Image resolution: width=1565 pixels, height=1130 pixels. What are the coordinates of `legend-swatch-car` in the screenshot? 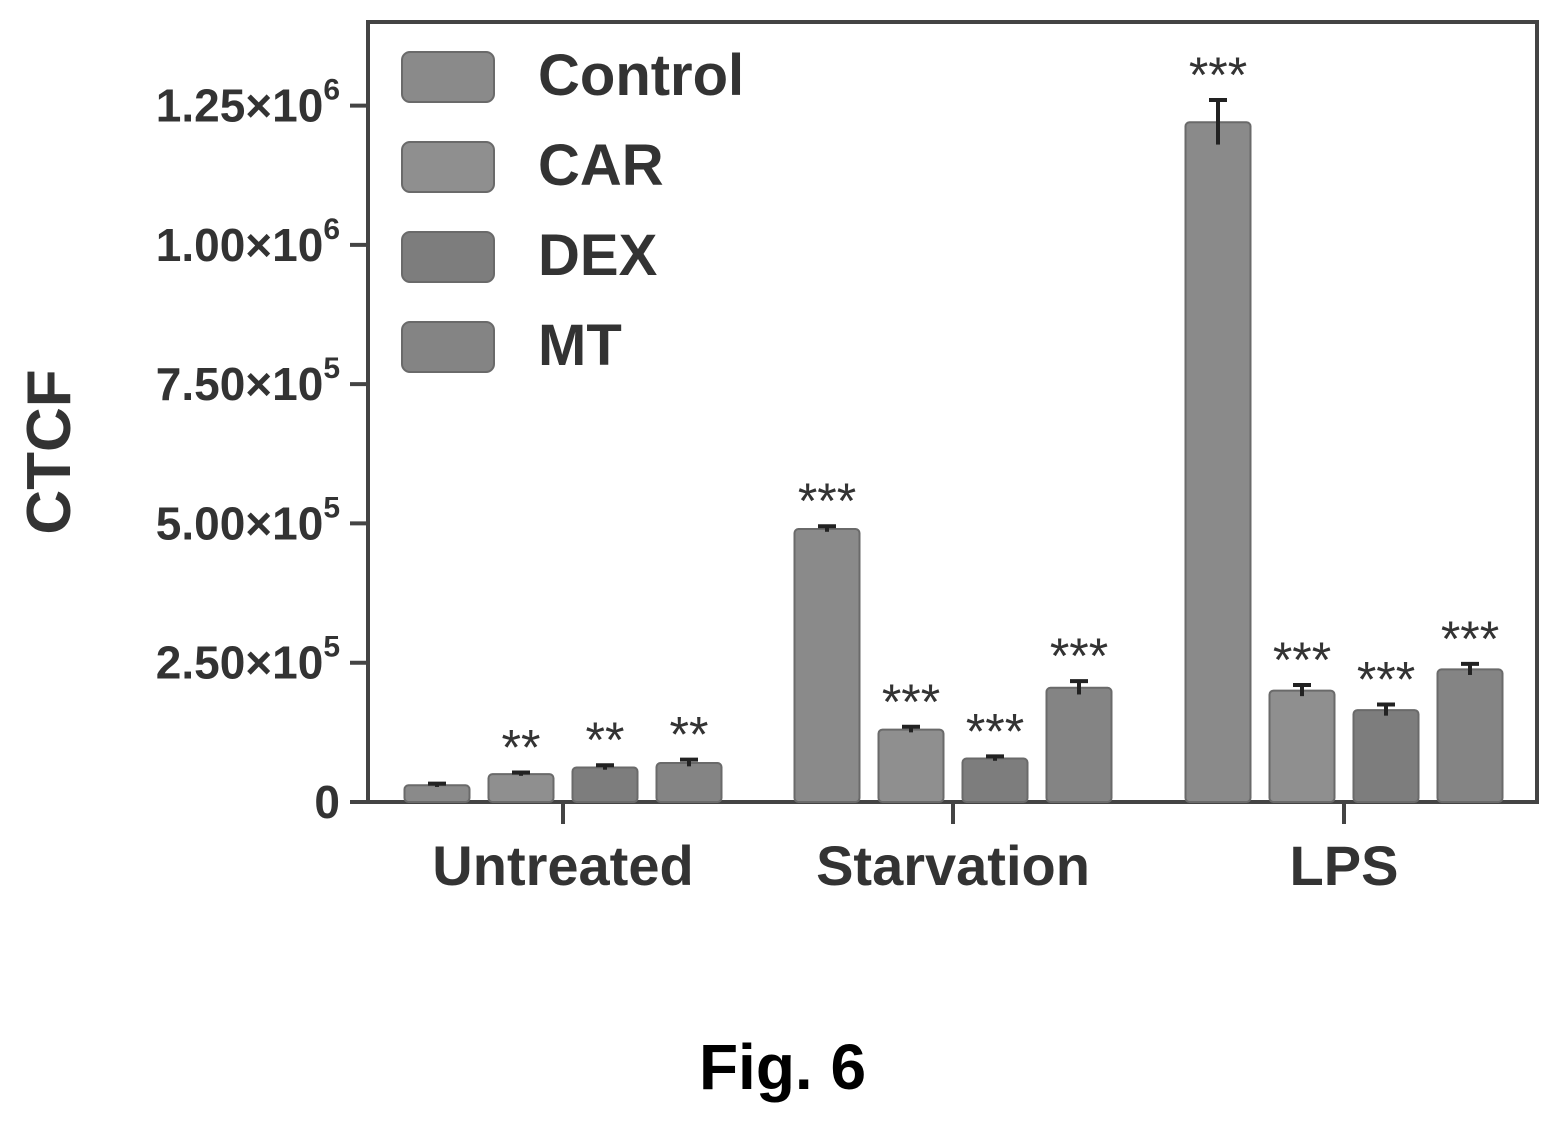 It's located at (448, 167).